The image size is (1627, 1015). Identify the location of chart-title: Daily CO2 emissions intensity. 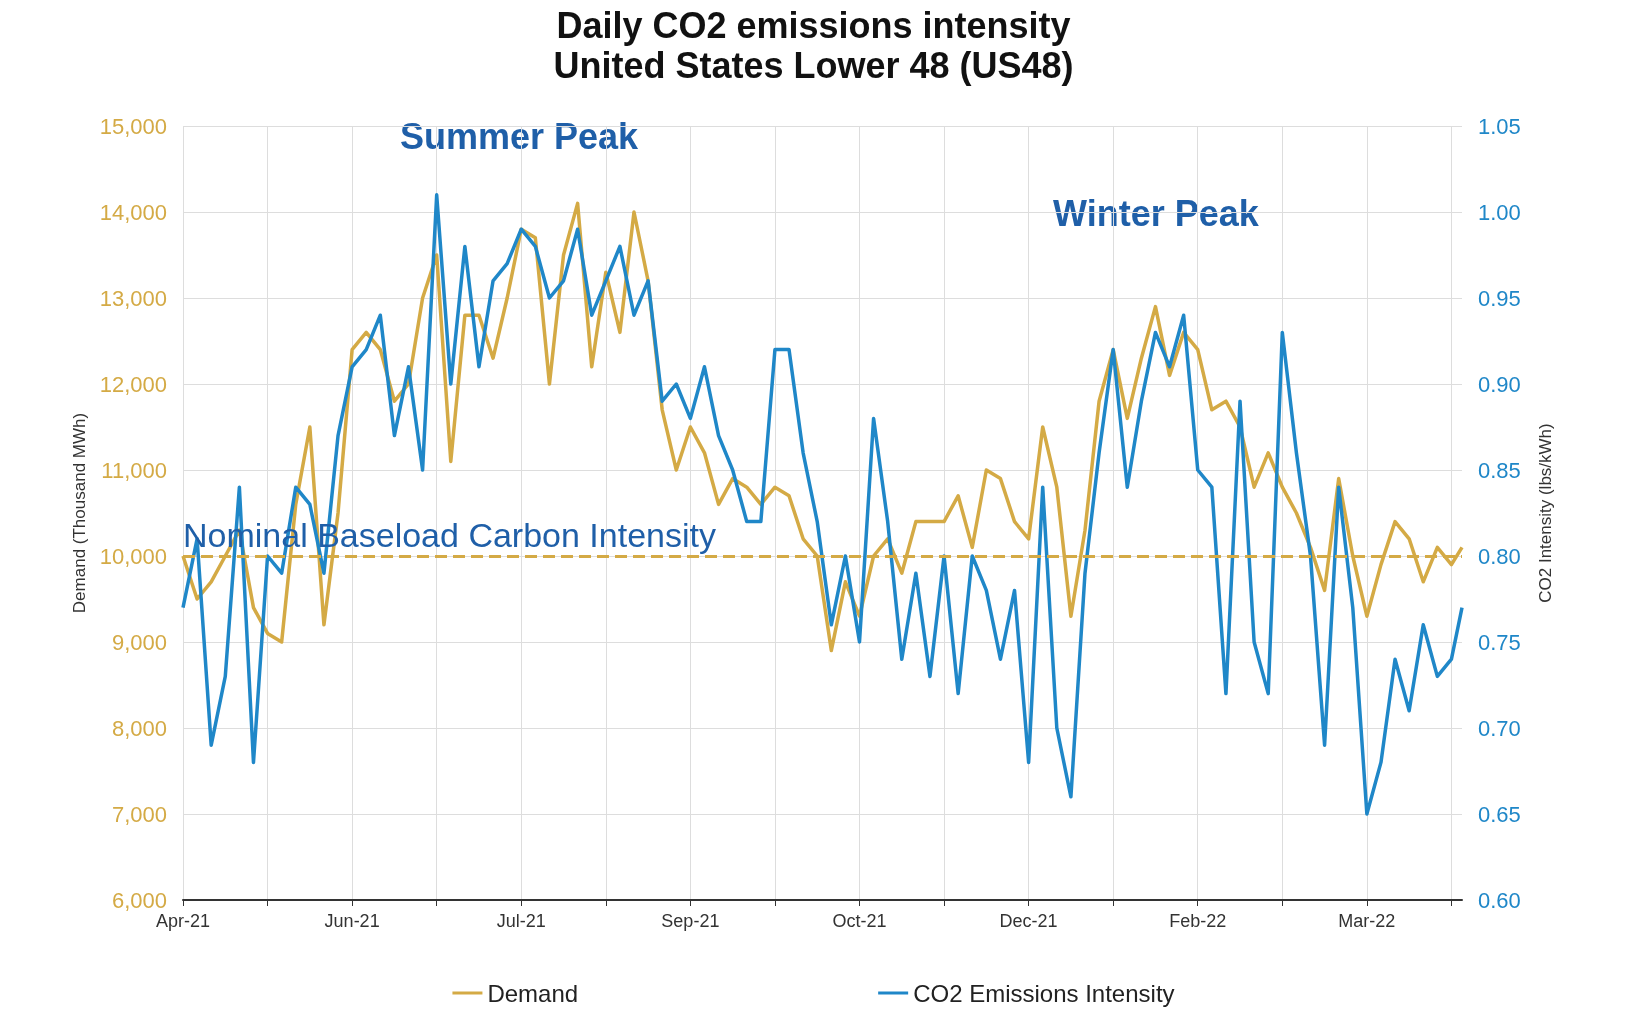
(813, 25).